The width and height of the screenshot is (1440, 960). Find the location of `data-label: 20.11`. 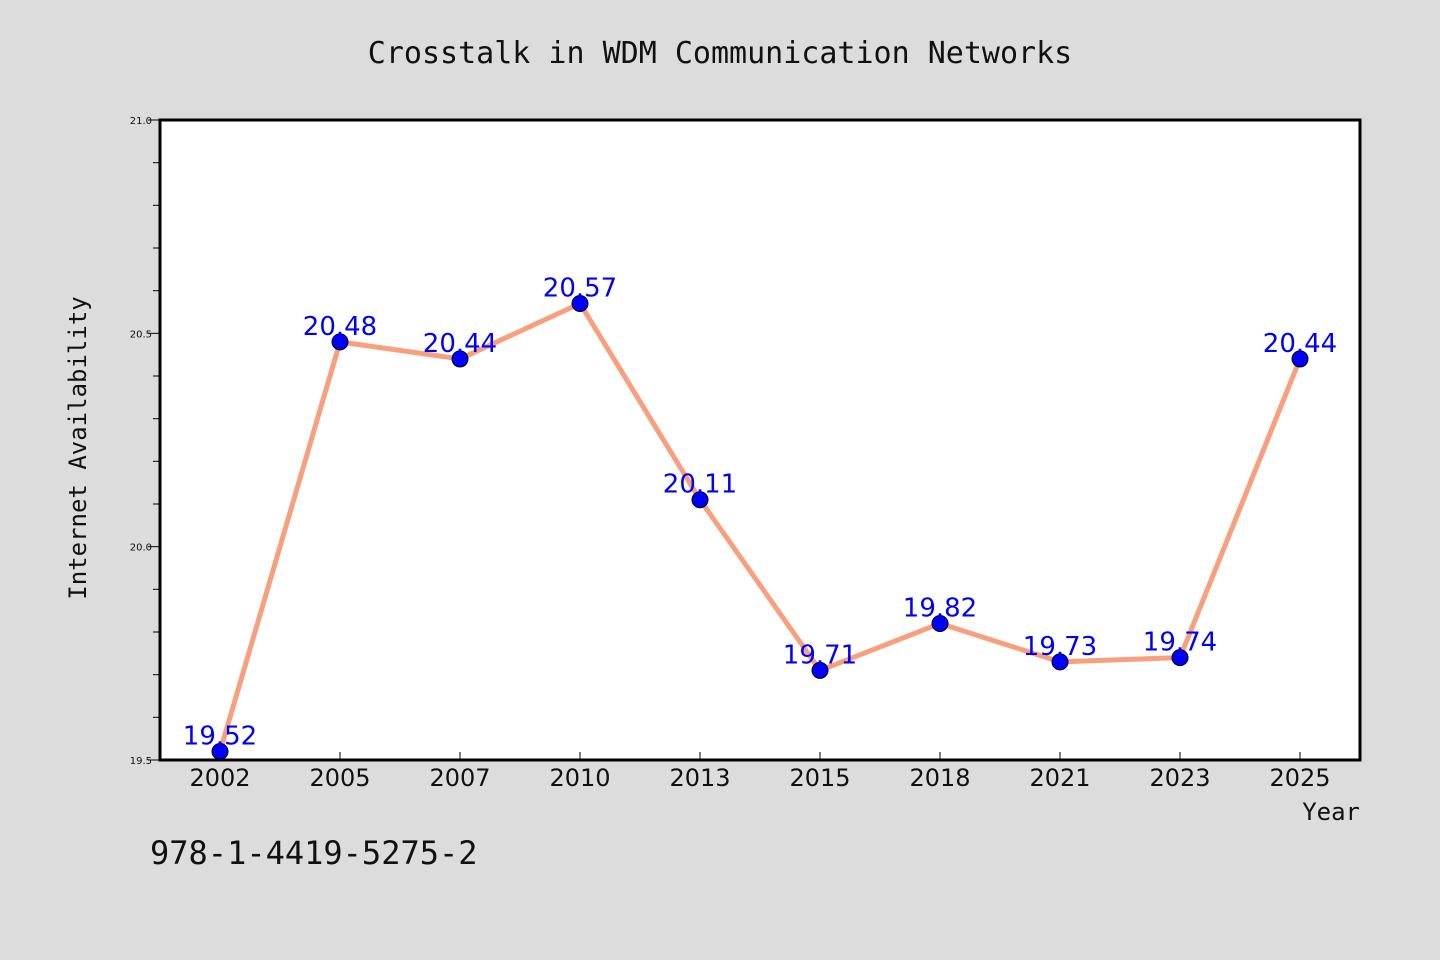

data-label: 20.11 is located at coordinates (700, 485).